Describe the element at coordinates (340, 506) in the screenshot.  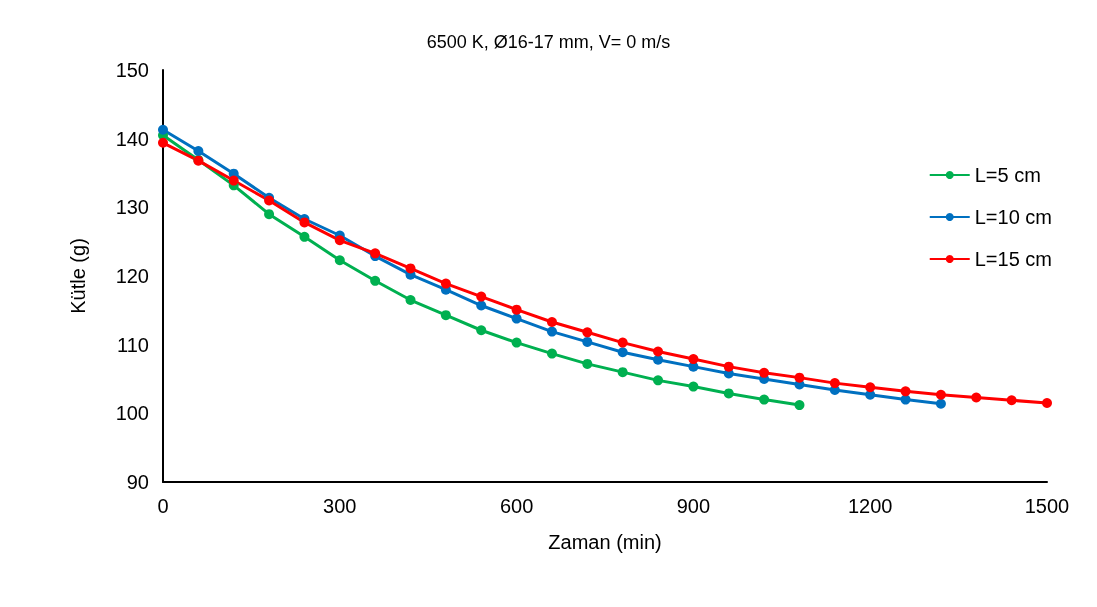
I see `x-tick-label: 300` at that location.